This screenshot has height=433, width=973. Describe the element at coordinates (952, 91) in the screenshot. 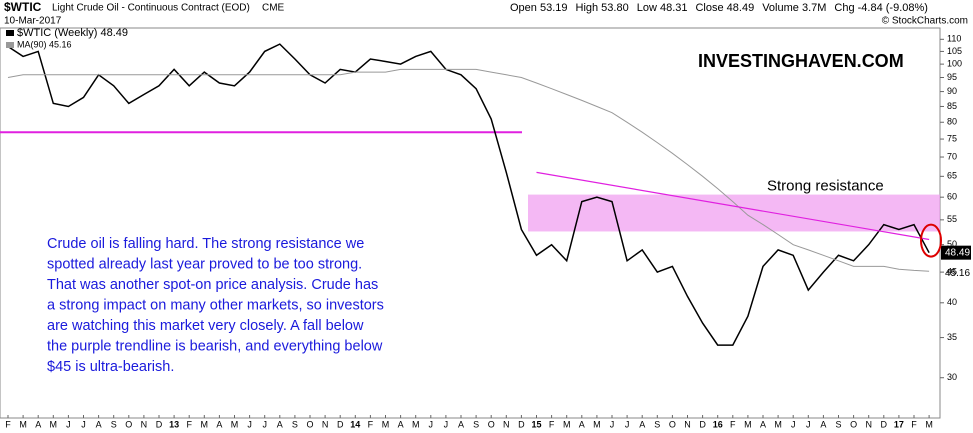

I see `y-tick-label: 90` at that location.